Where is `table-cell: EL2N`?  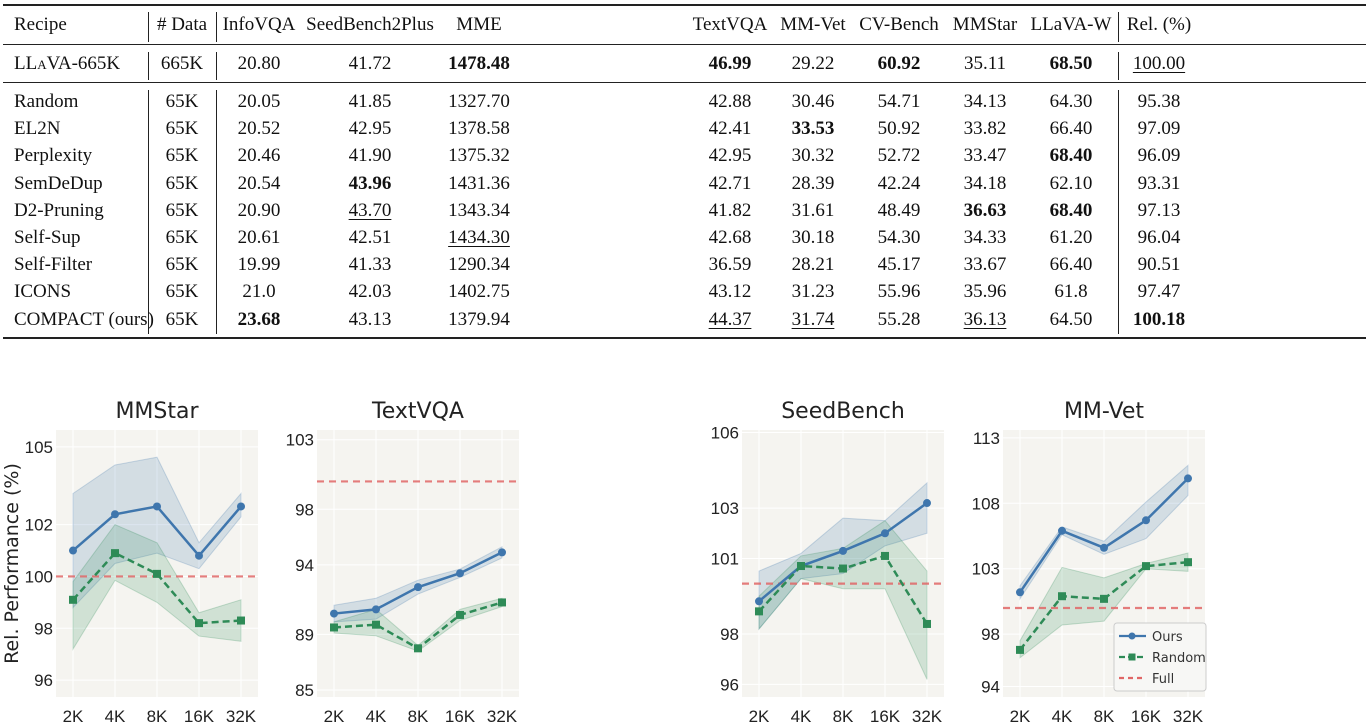
table-cell: EL2N is located at coordinates (37, 129).